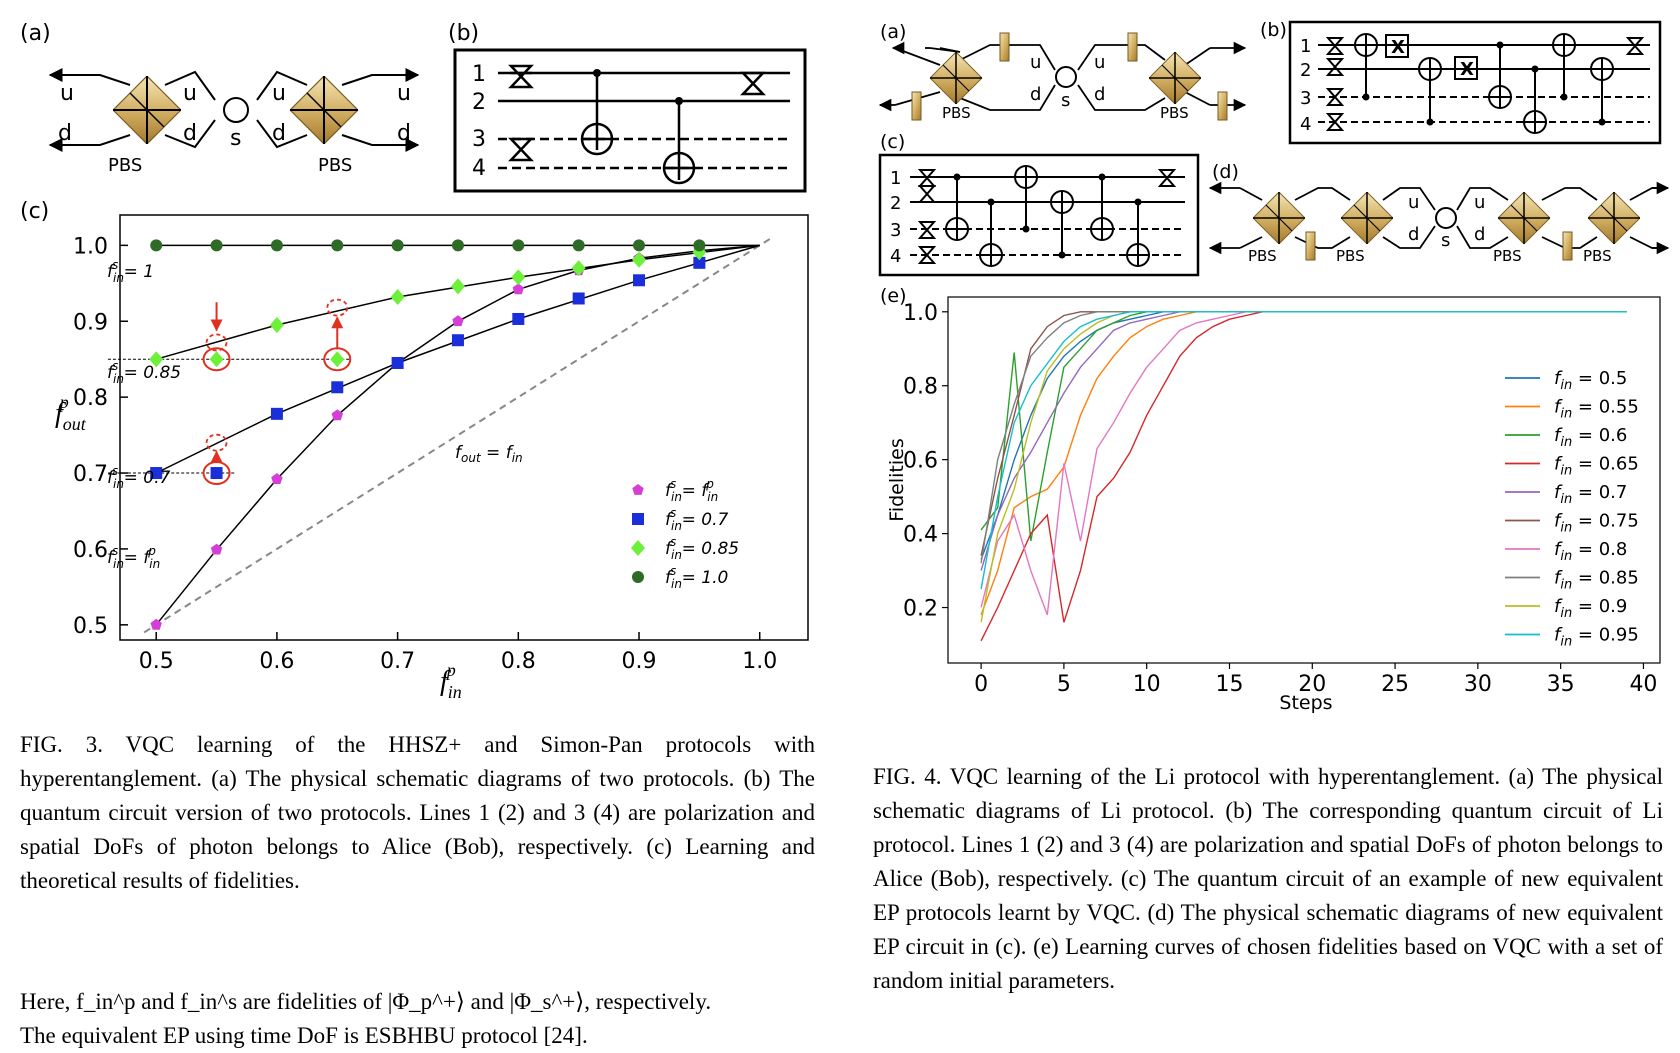  What do you see at coordinates (1445, 240) in the screenshot?
I see `fig4d-s: s` at bounding box center [1445, 240].